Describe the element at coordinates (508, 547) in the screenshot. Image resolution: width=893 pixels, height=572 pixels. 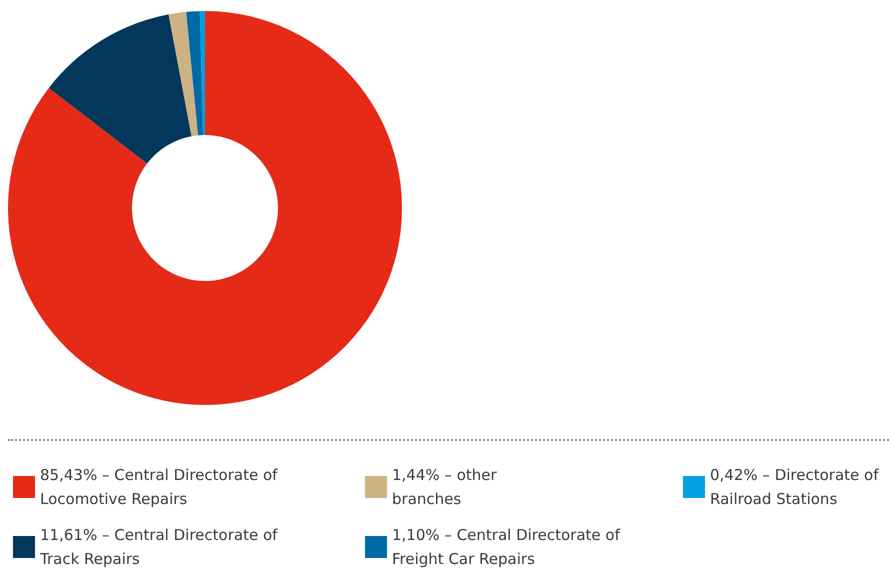
I see `legend-label: 1,10% – Central Directorate of Freight Car Repairs` at that location.